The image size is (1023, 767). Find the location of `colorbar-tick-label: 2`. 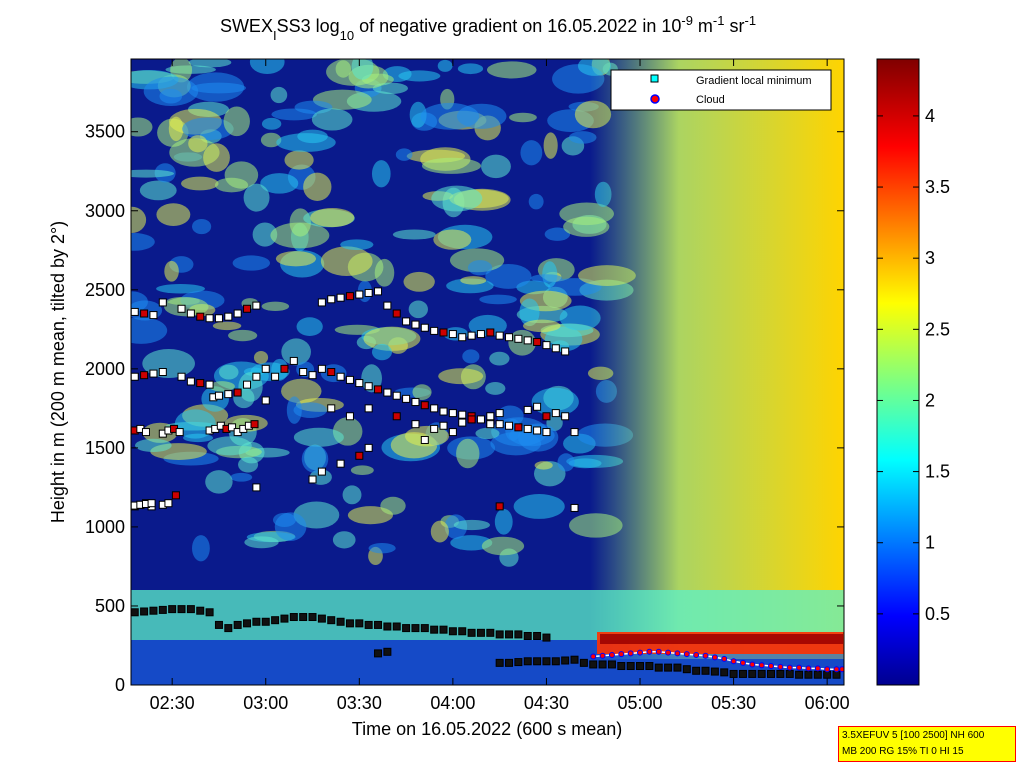

colorbar-tick-label: 2 is located at coordinates (930, 400).